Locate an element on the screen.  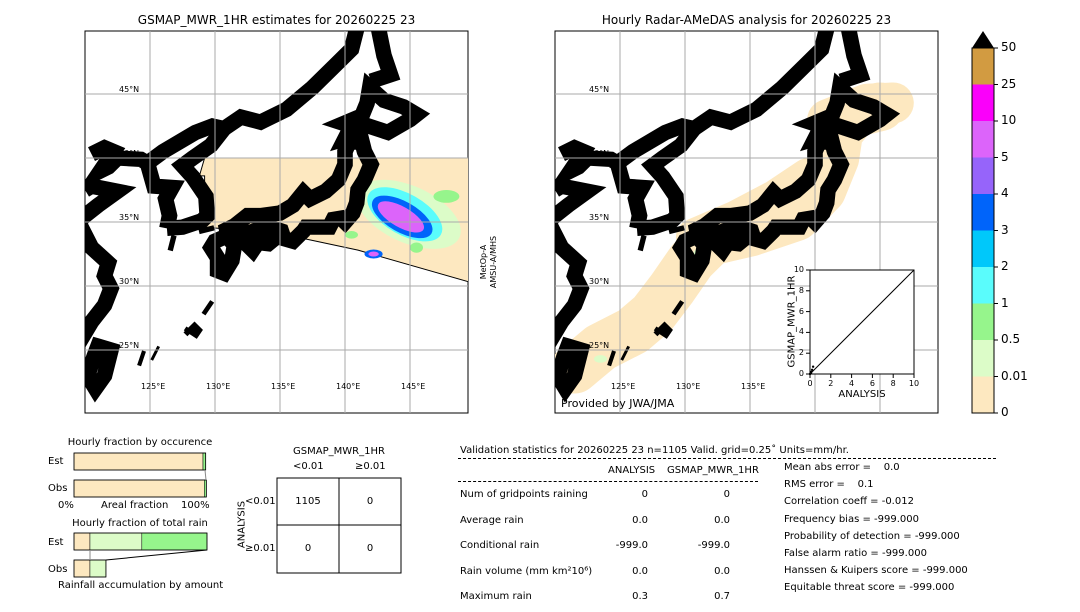
stats-row-analysis: 0 is located at coordinates (644, 494).